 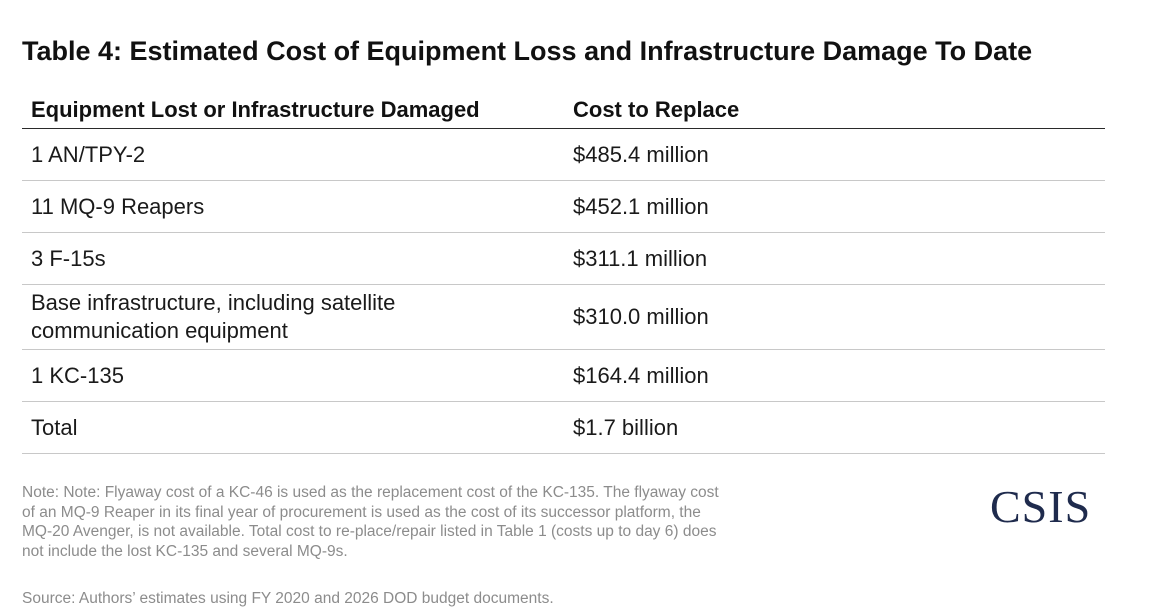 I want to click on csis-logo: CSIS, so click(x=1041, y=506).